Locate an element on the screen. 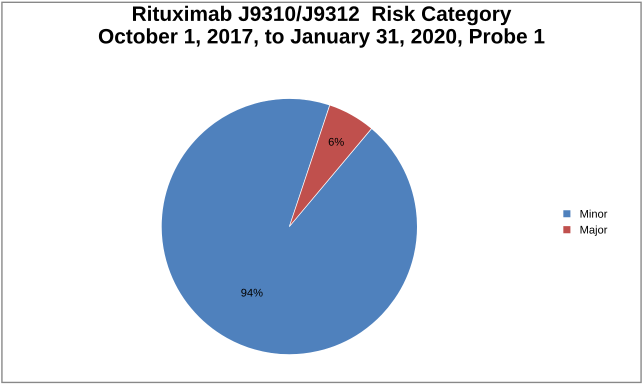 This screenshot has height=384, width=643. pie-slice is located at coordinates (330, 165).